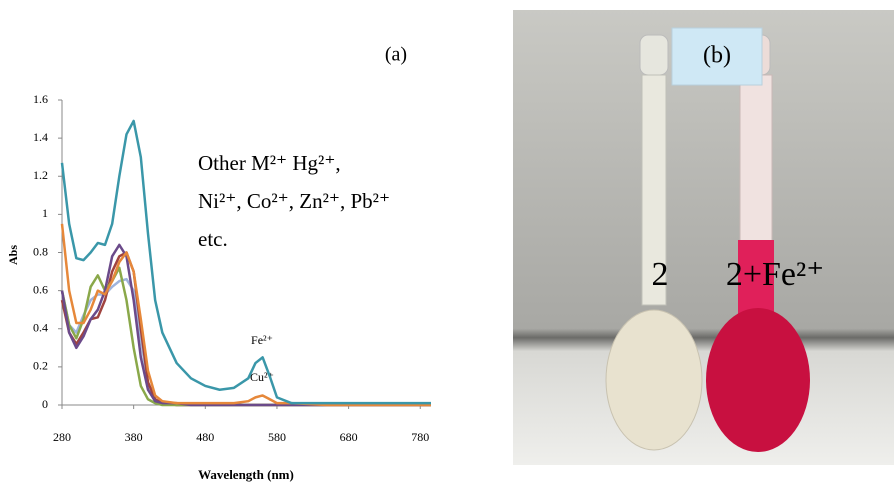 Image resolution: width=894 pixels, height=490 pixels. I want to click on annotation: Ni²⁺, Co²⁺, Zn²⁺, Pb²⁺, so click(294, 201).